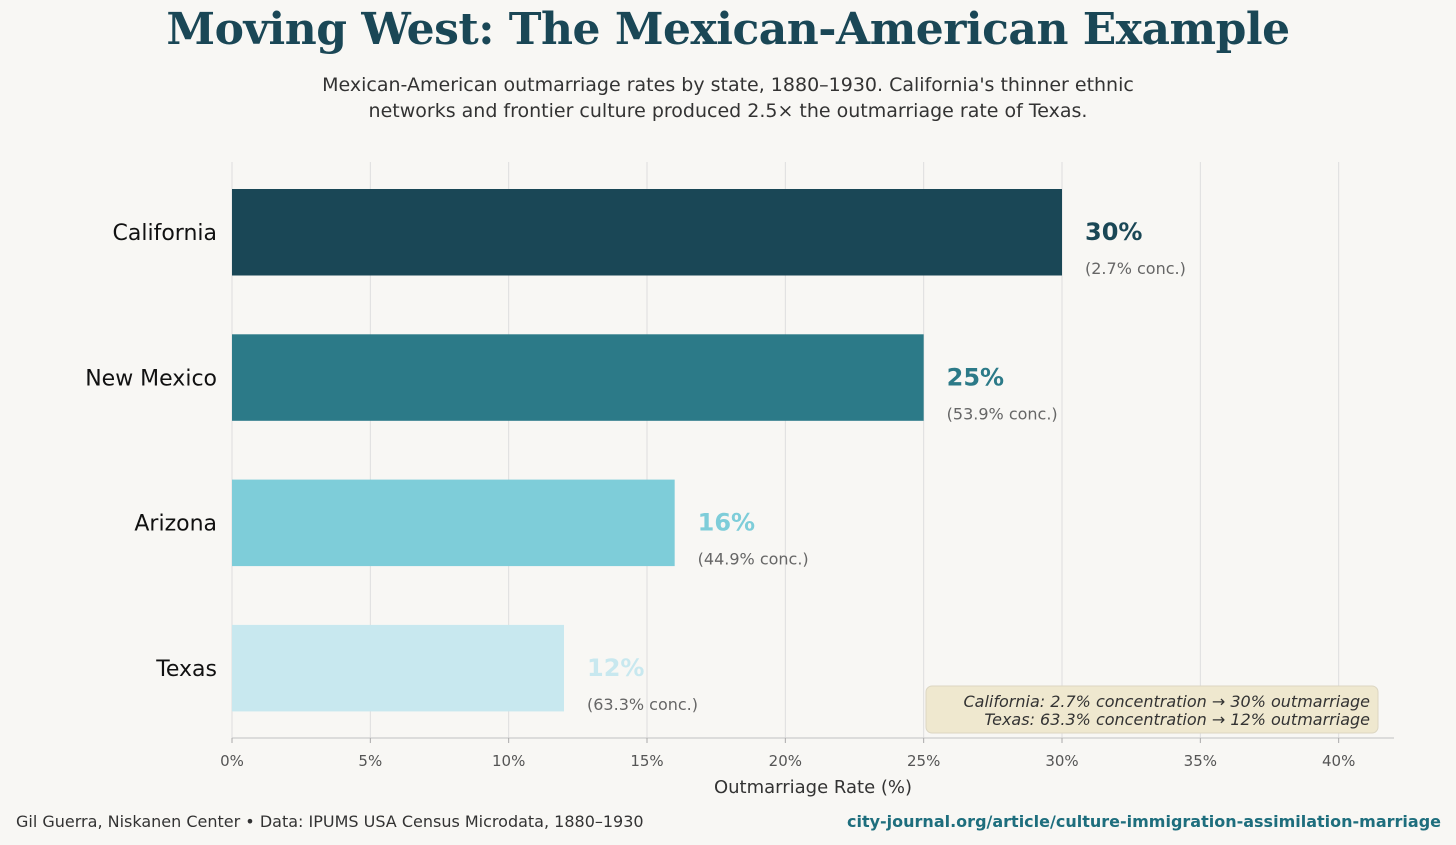 The image size is (1456, 845). Describe the element at coordinates (1200, 761) in the screenshot. I see `x-tick-label: 35%` at that location.